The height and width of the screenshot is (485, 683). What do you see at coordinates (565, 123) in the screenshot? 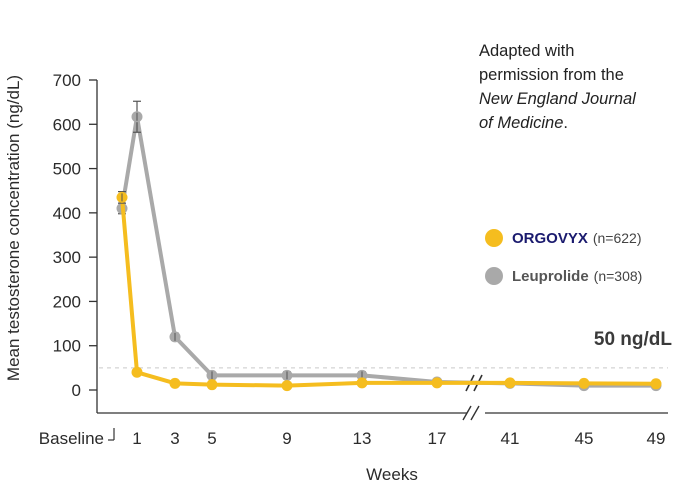
I see `annotation-period: .` at bounding box center [565, 123].